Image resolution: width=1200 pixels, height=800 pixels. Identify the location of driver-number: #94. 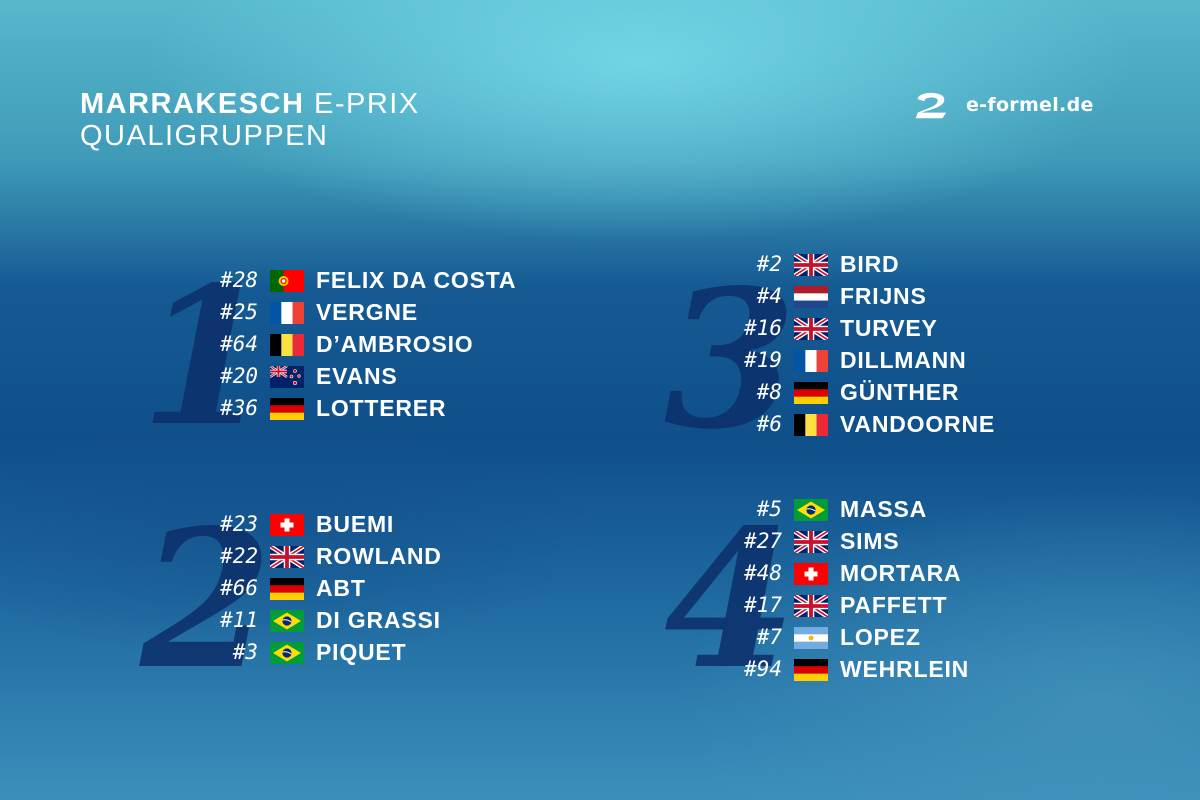
(763, 669).